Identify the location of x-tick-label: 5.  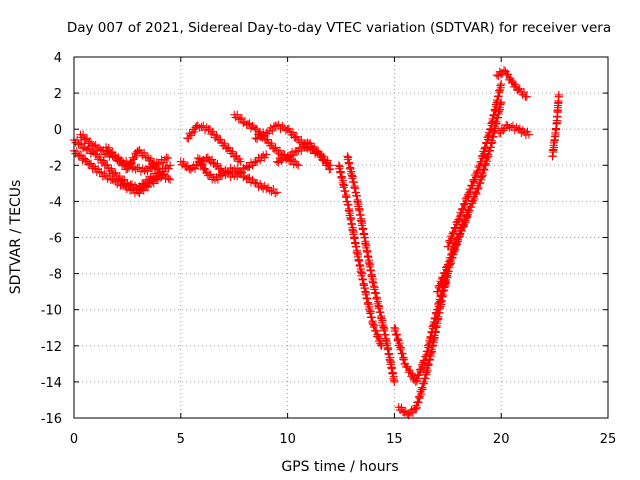
(181, 439).